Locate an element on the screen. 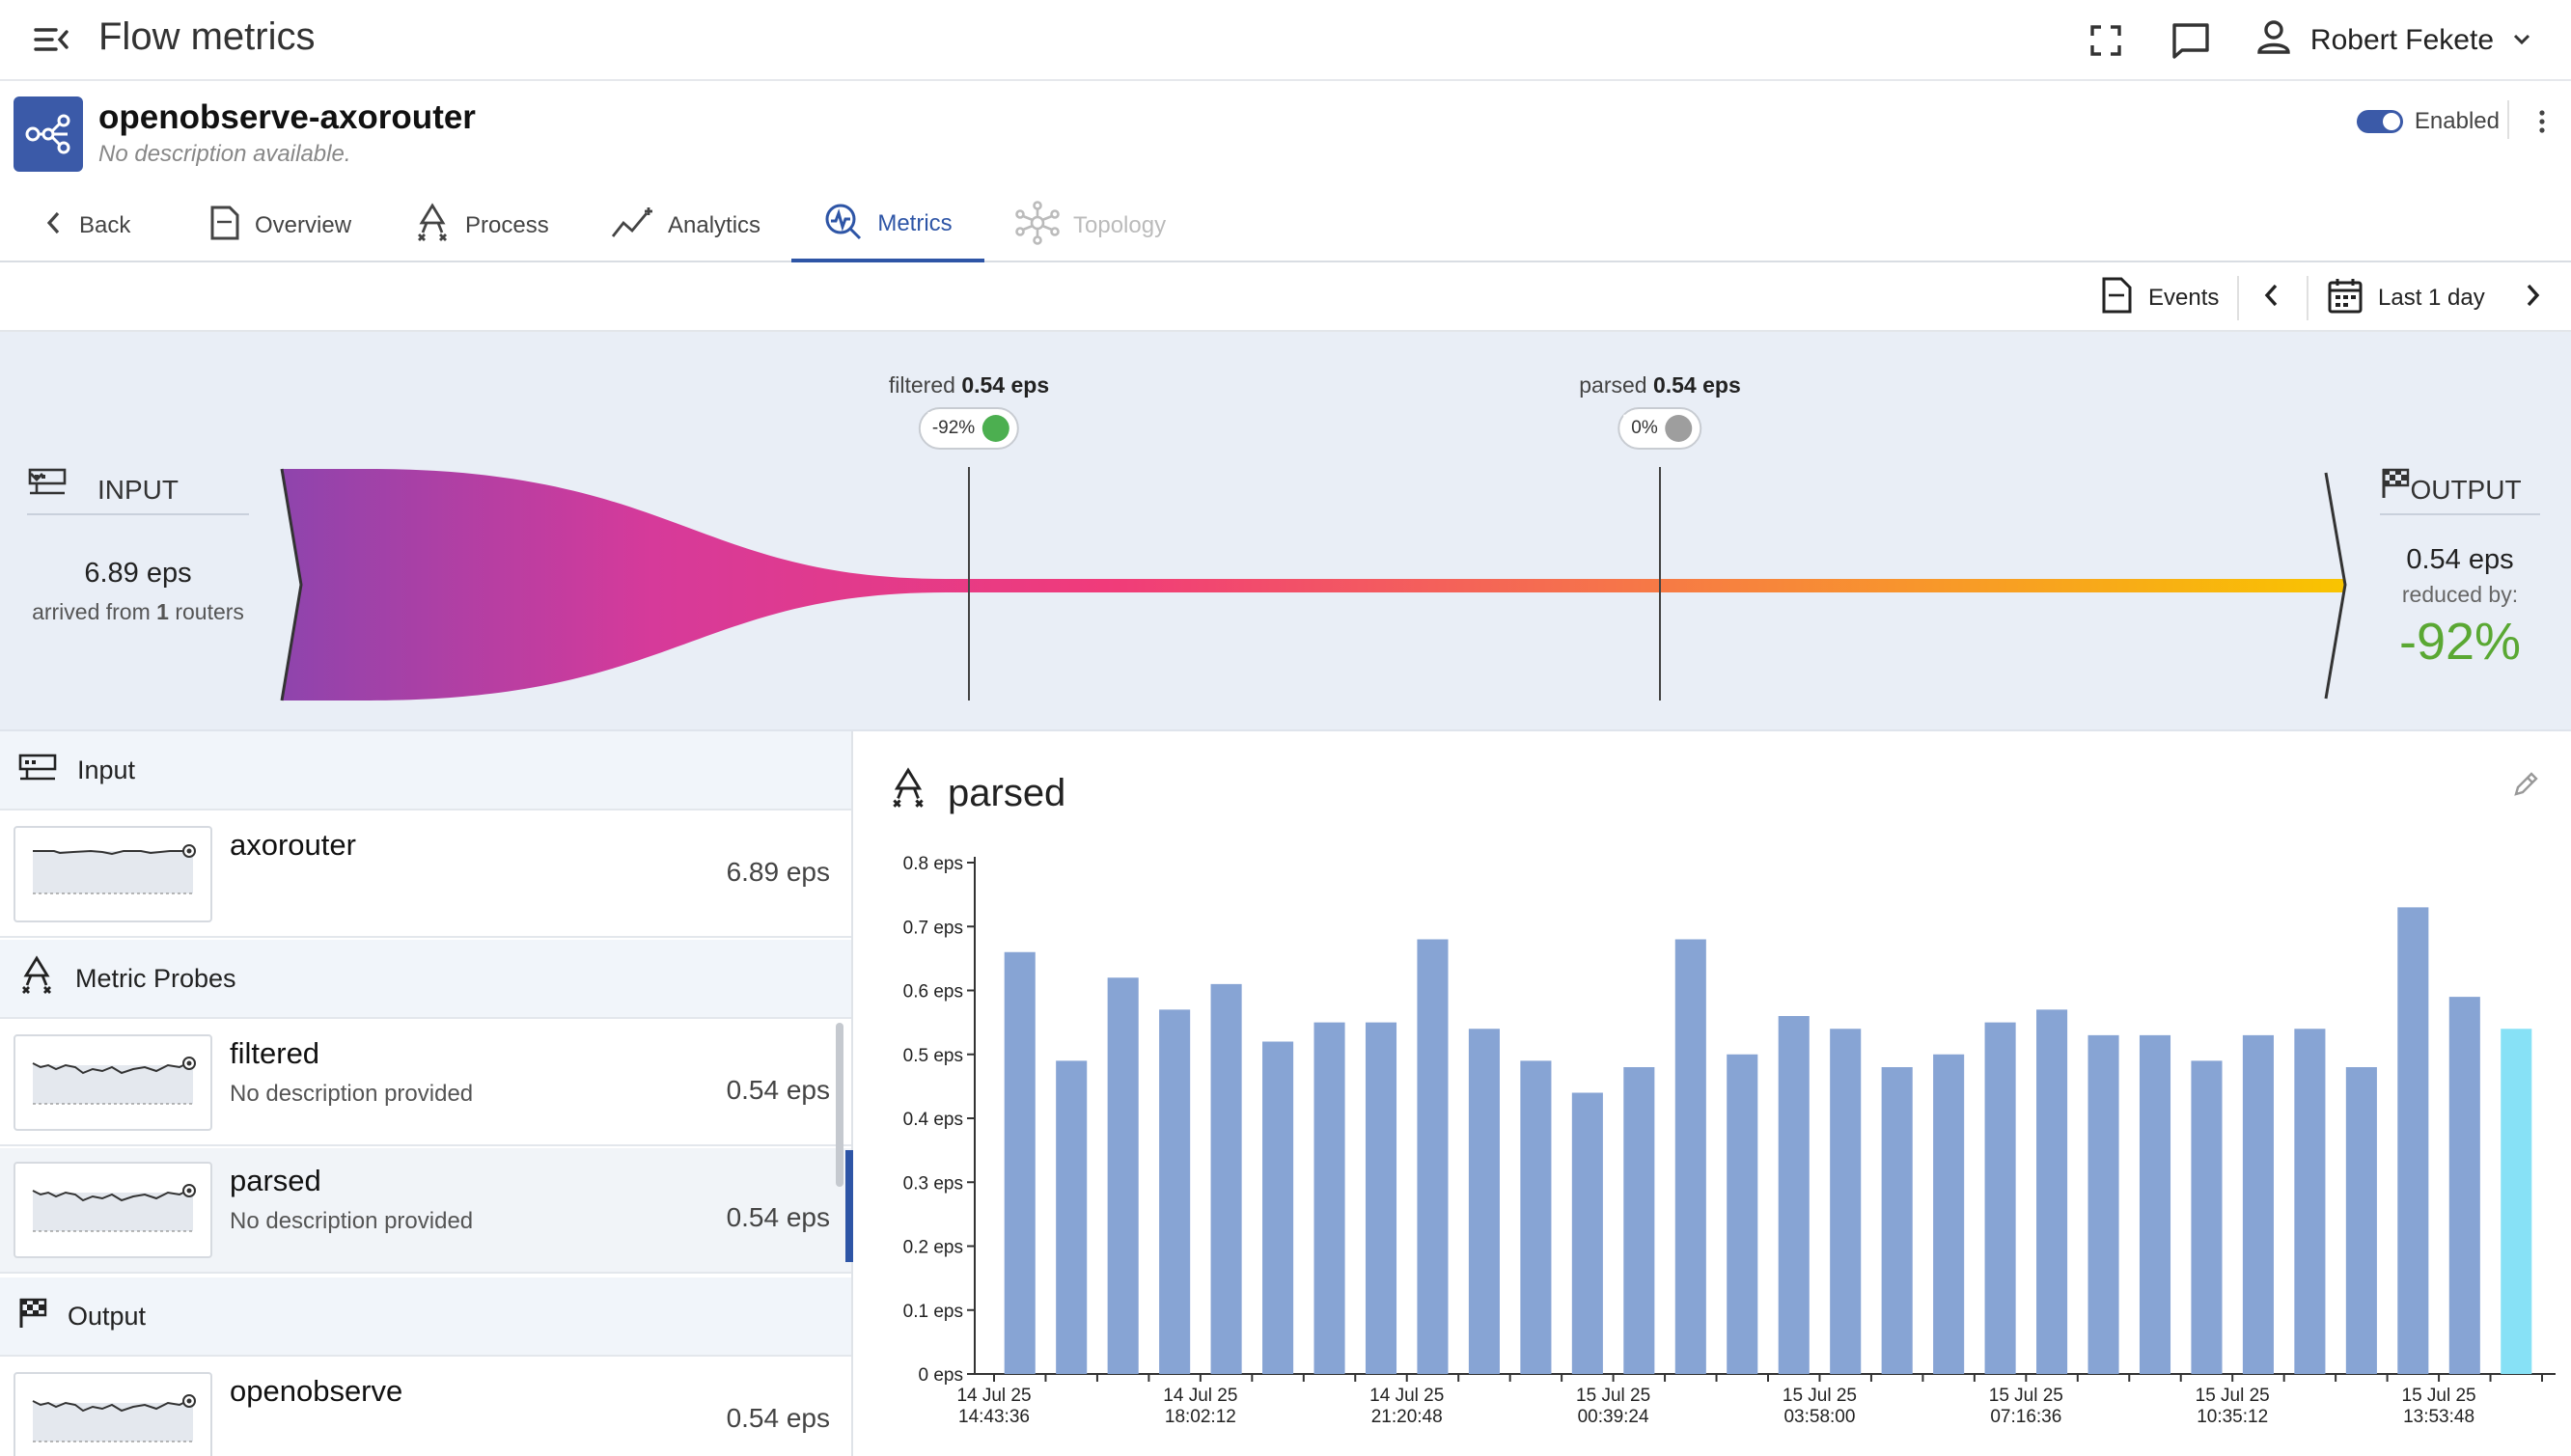  user-menu: Robert Fekete is located at coordinates (2393, 41).